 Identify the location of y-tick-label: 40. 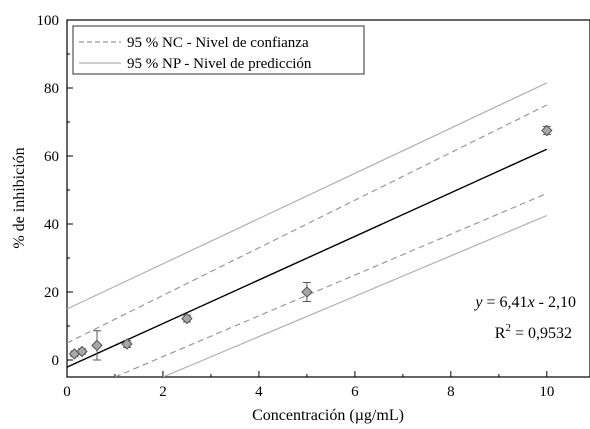
(51, 225).